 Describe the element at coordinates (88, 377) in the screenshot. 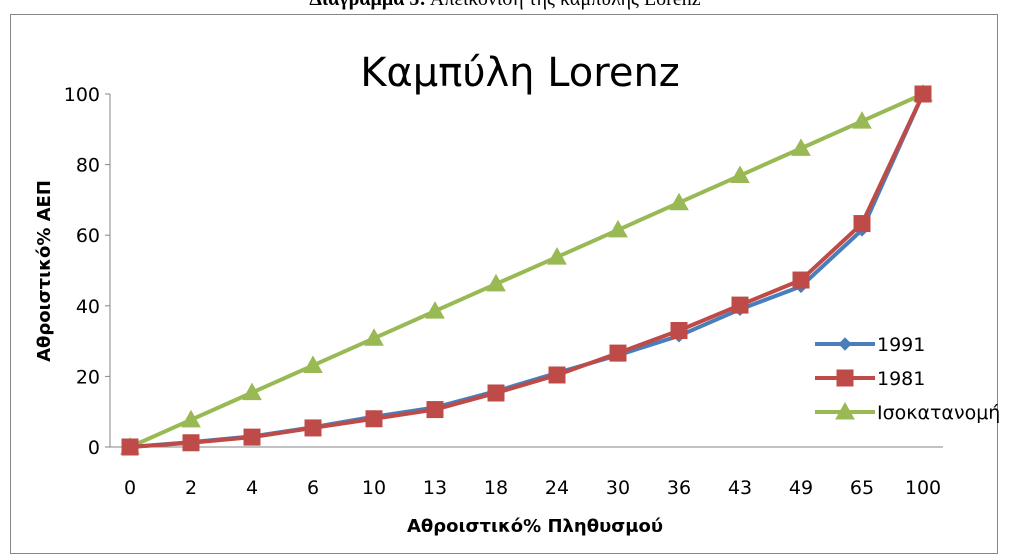

I see `y-tick-label: 20` at that location.